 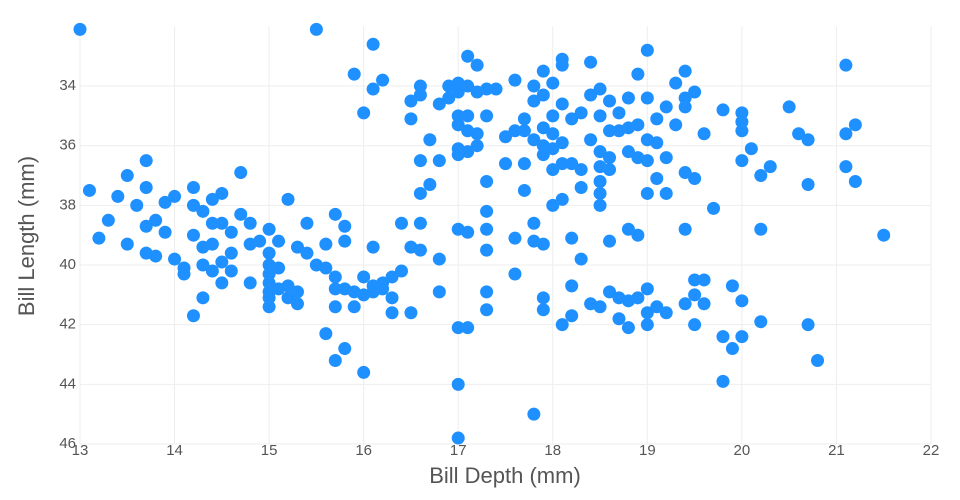 I want to click on y-tick-label: 36, so click(x=67, y=145).